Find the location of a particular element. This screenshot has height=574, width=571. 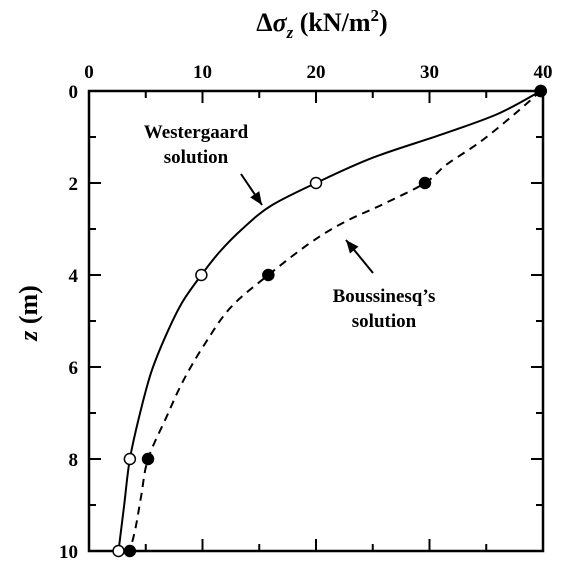

title-subscript: z is located at coordinates (290, 32).